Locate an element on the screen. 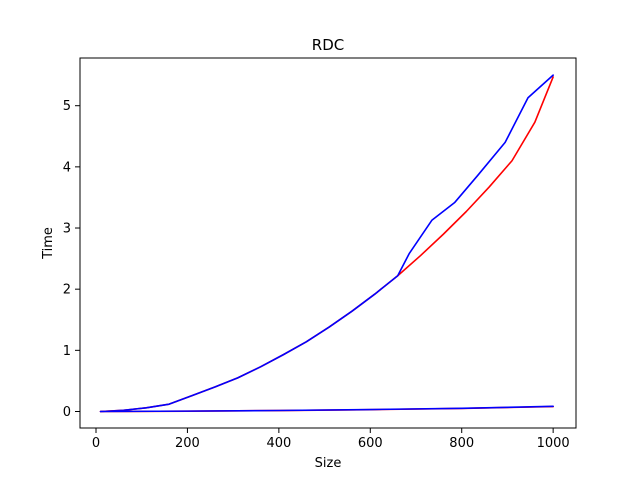  x-tick-label: 200 is located at coordinates (187, 443).